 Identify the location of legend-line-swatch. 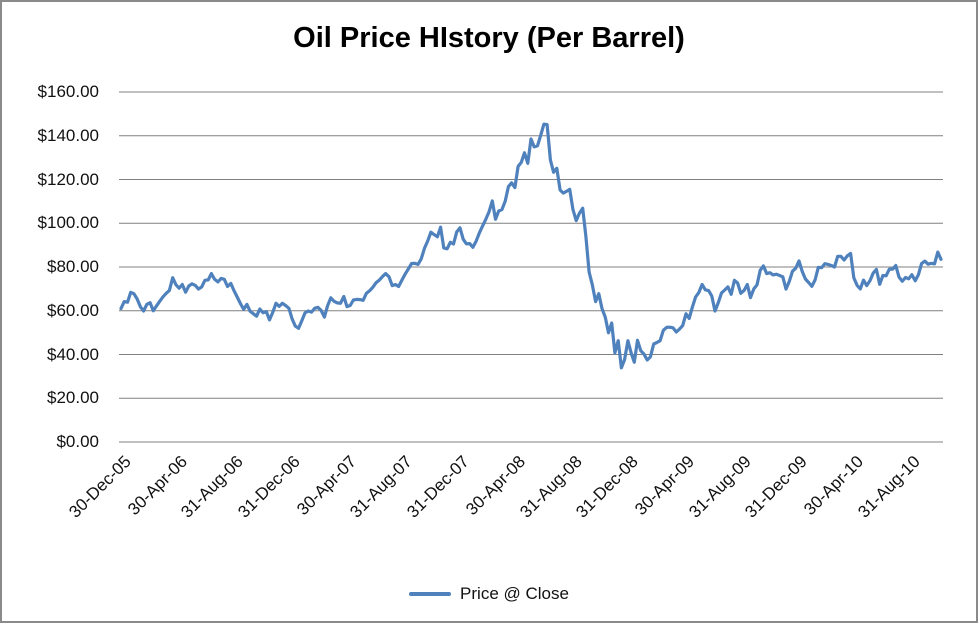
(430, 594).